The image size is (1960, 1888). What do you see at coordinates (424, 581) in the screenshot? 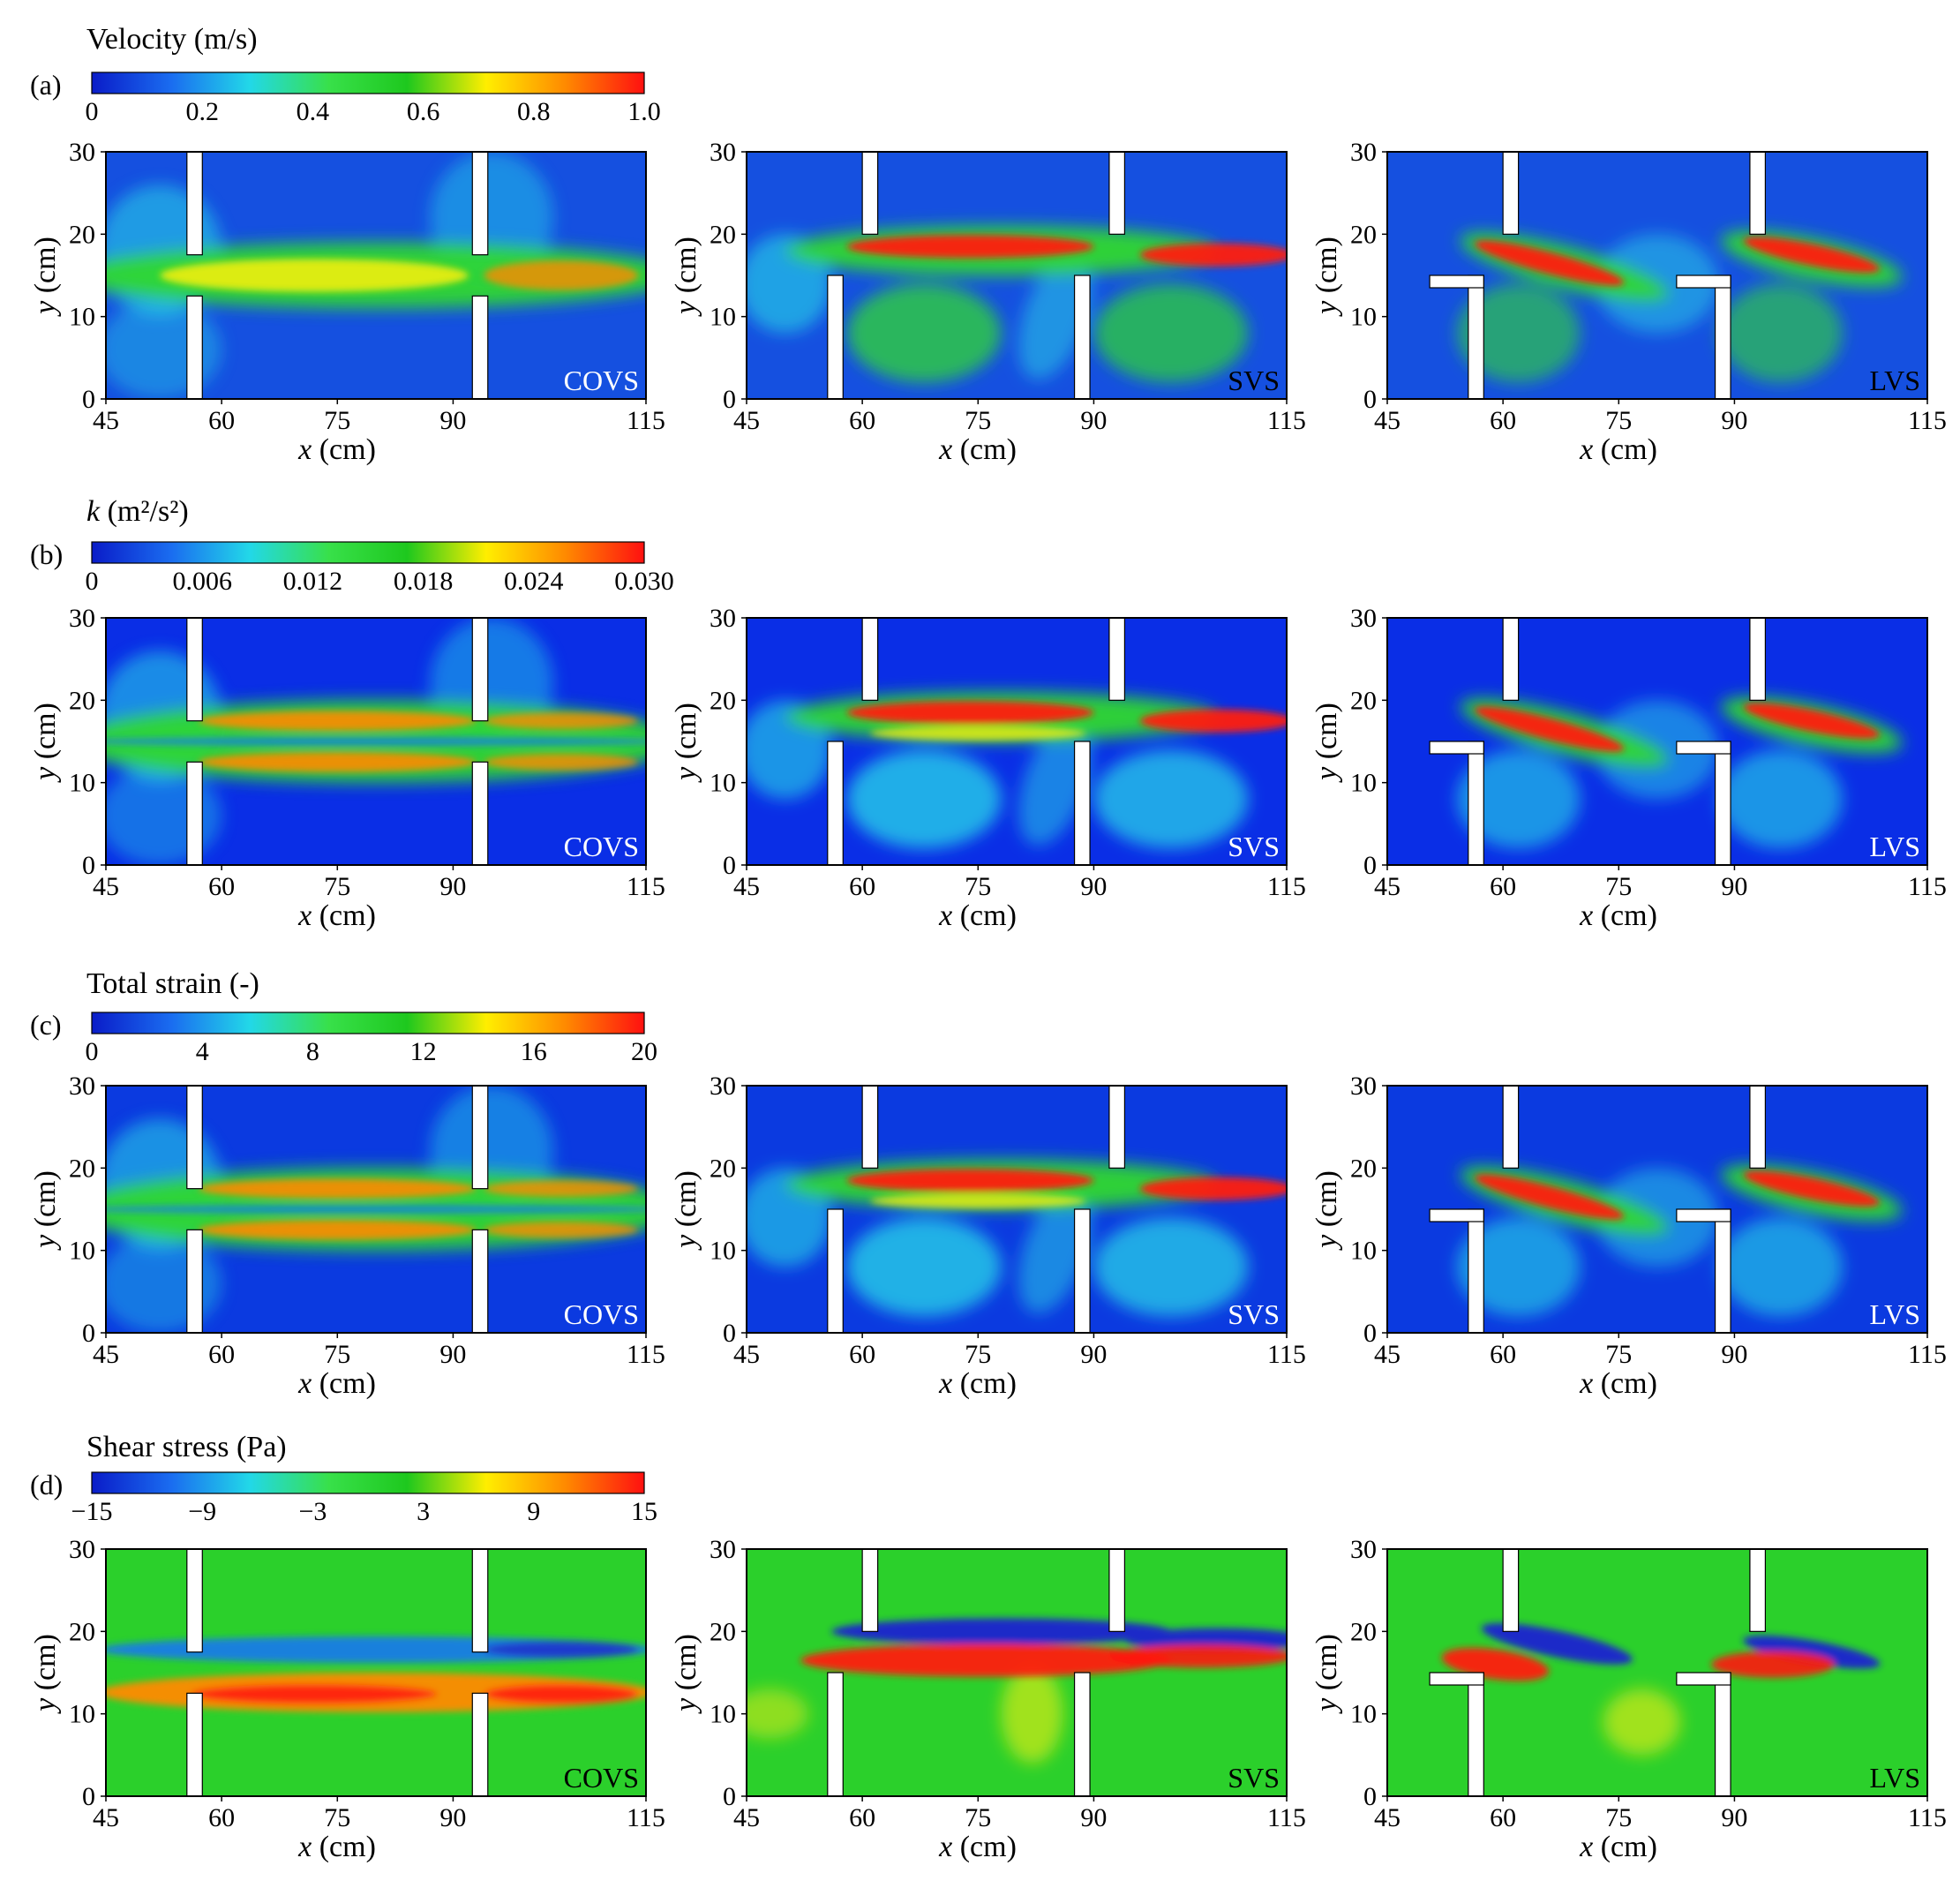
I see `colorbar-tick-label: 0.018` at bounding box center [424, 581].